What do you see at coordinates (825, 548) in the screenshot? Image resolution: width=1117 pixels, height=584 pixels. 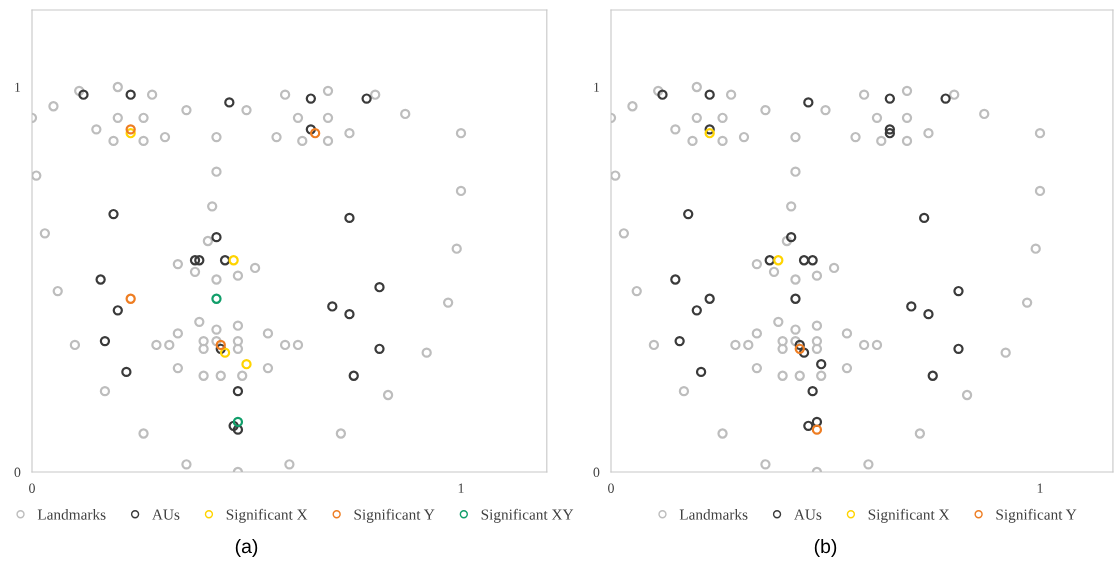 I see `text: (b)` at bounding box center [825, 548].